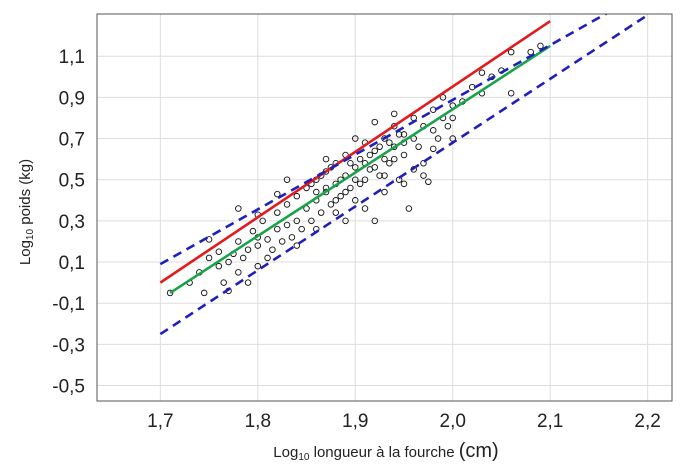 The image size is (700, 464). I want to click on x-axis-title-sub: 10, so click(304, 457).